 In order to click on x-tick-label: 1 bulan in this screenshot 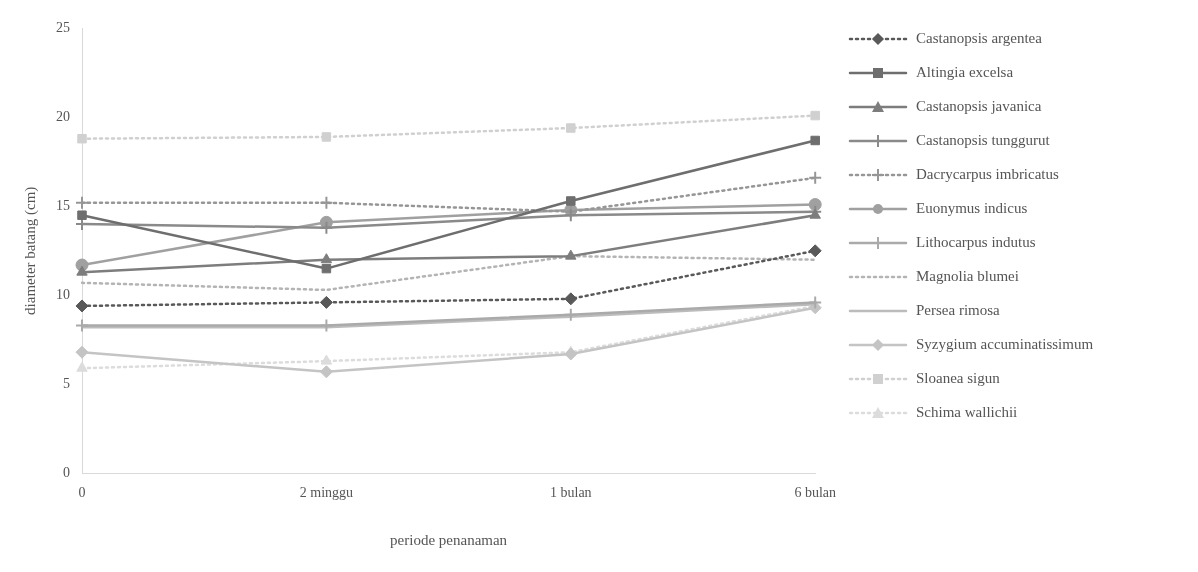, I will do `click(570, 493)`.